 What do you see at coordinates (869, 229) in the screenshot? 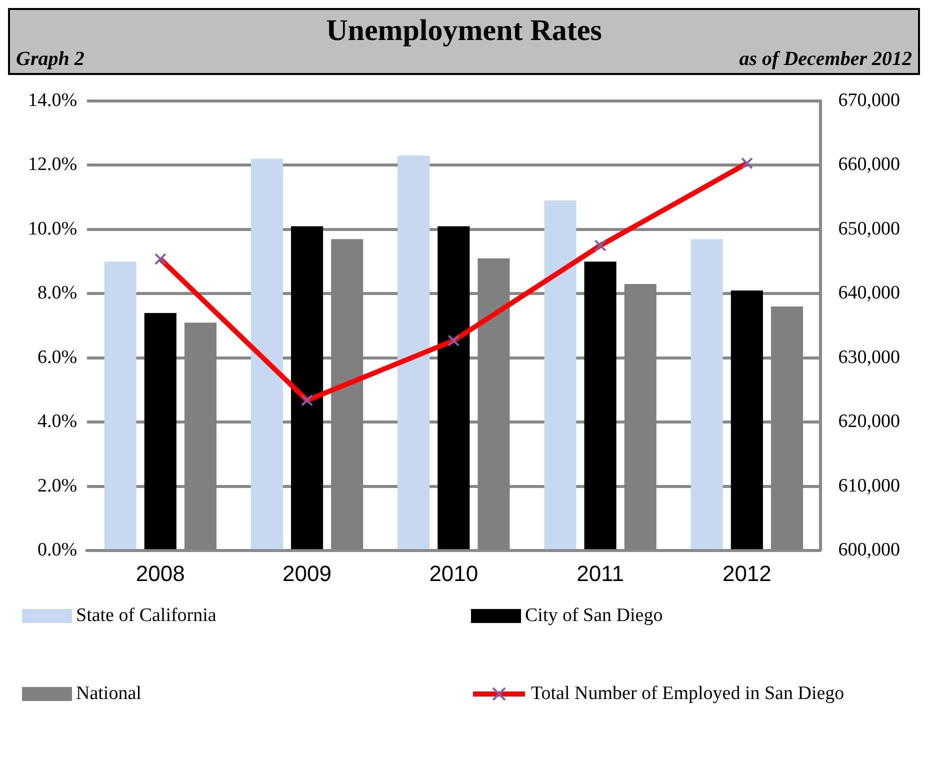
I see `y2-tick-label: 650,000` at bounding box center [869, 229].